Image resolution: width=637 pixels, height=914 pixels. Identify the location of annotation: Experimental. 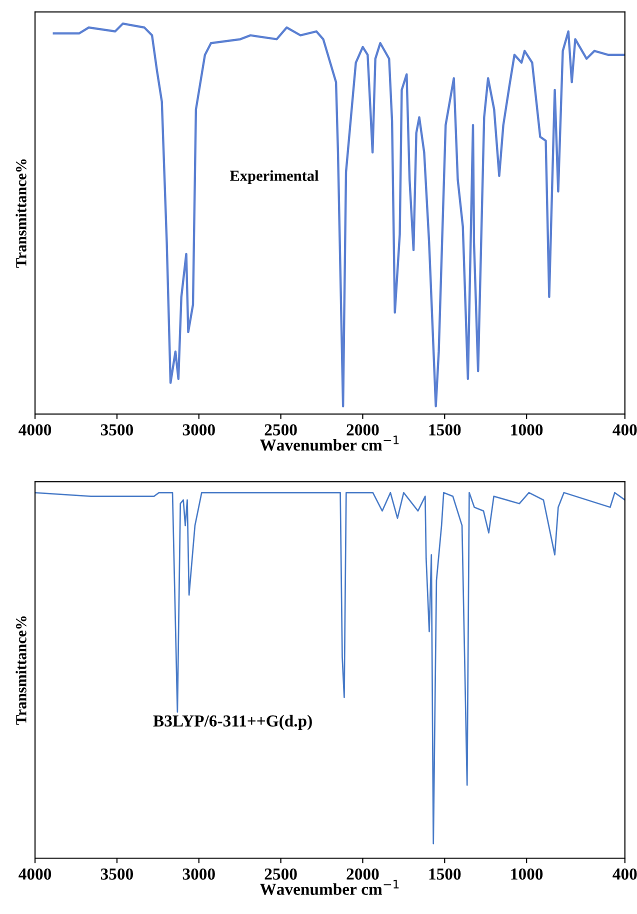
(274, 177).